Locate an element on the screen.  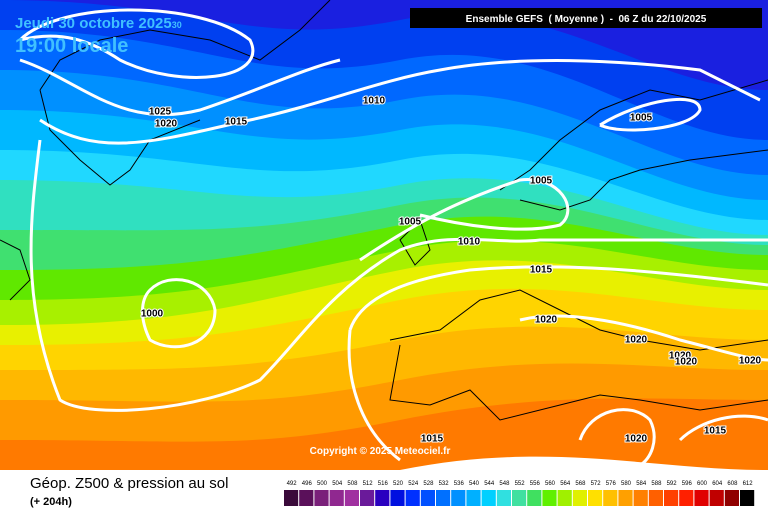
scandinavia-coast is located at coordinates (633, 145).